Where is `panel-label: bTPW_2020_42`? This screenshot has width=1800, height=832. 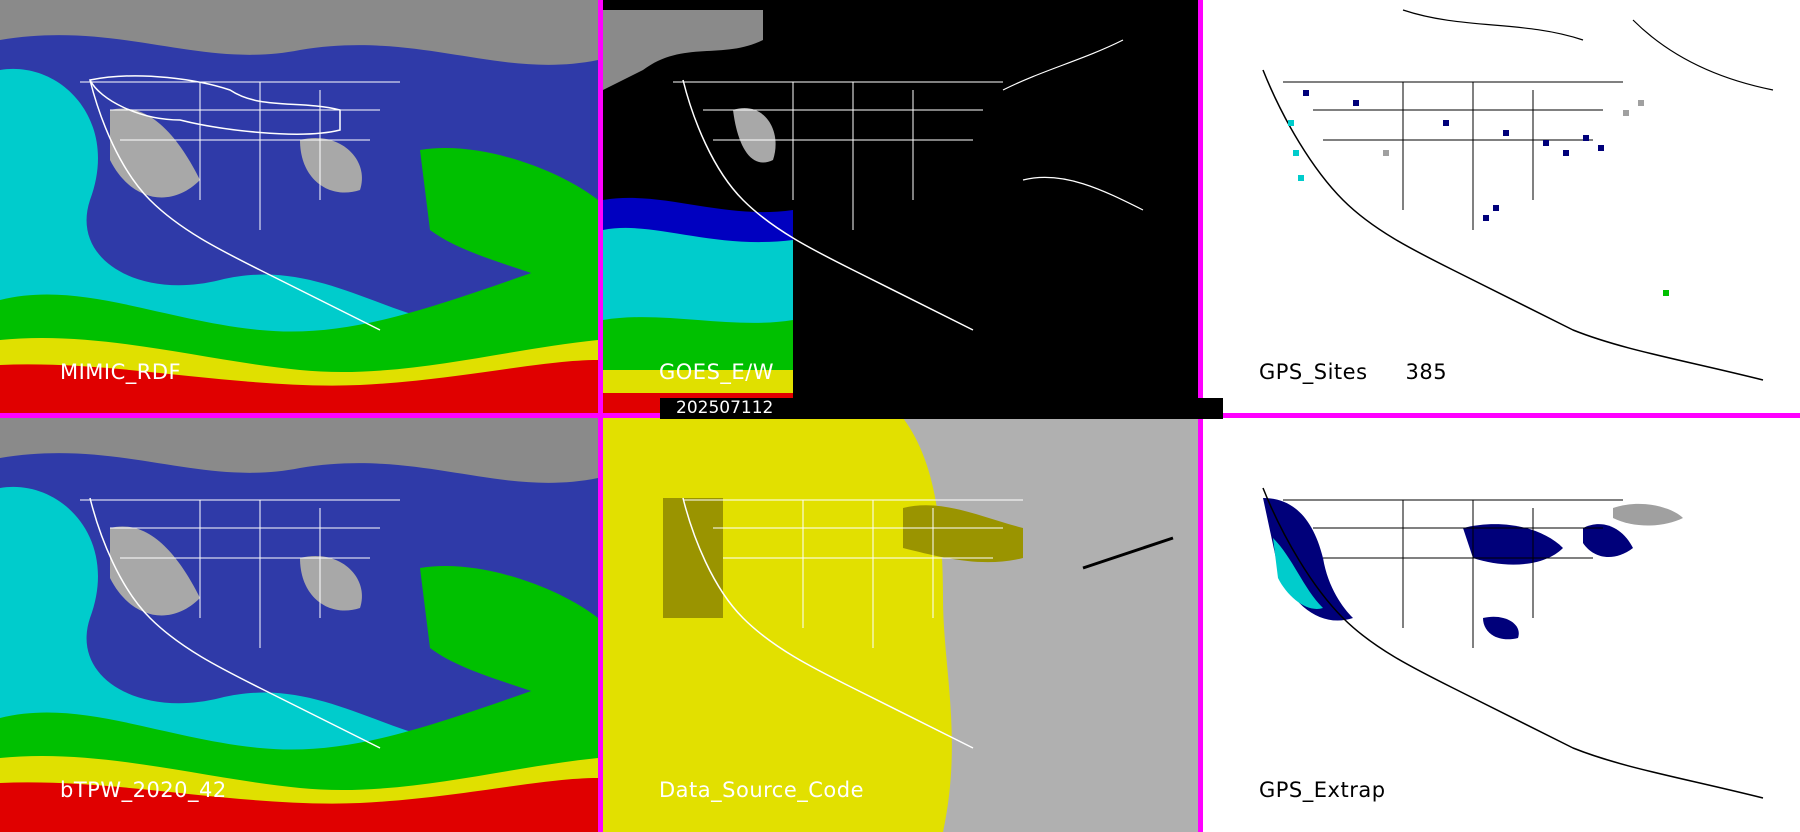 panel-label: bTPW_2020_42 is located at coordinates (143, 790).